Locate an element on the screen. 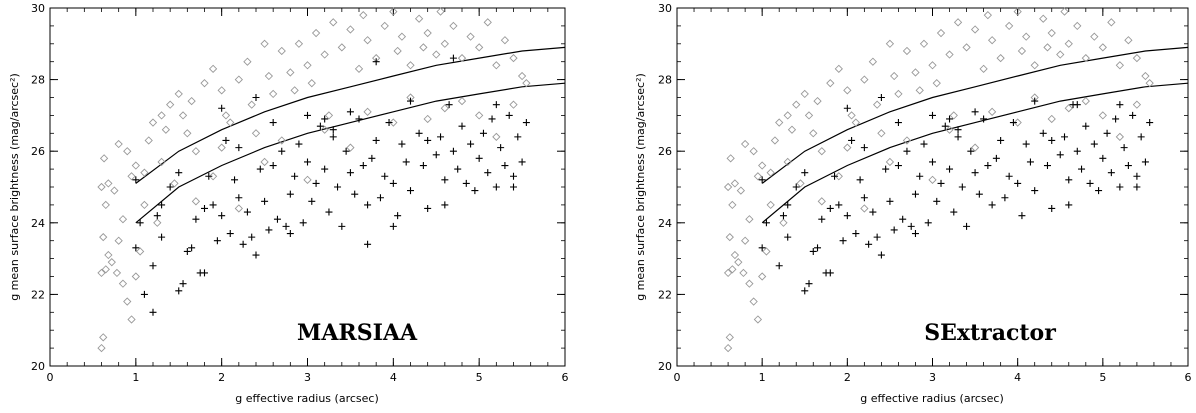 This screenshot has height=413, width=1196. curve-line is located at coordinates (350, 115).